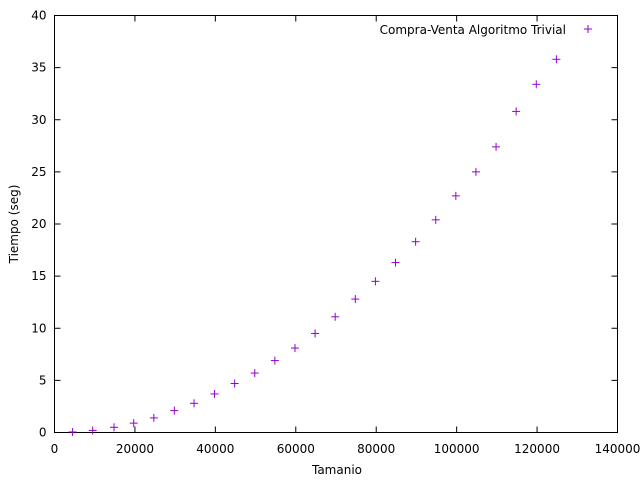 This screenshot has width=640, height=480. I want to click on y-tick-label: 10, so click(38, 328).